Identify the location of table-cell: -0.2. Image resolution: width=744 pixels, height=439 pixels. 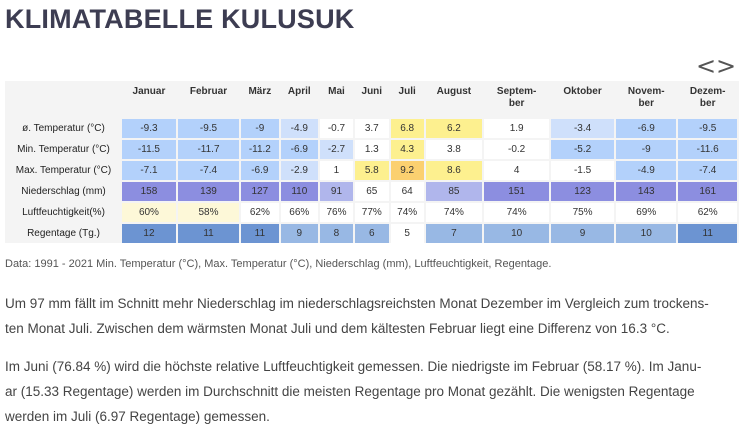
(517, 149).